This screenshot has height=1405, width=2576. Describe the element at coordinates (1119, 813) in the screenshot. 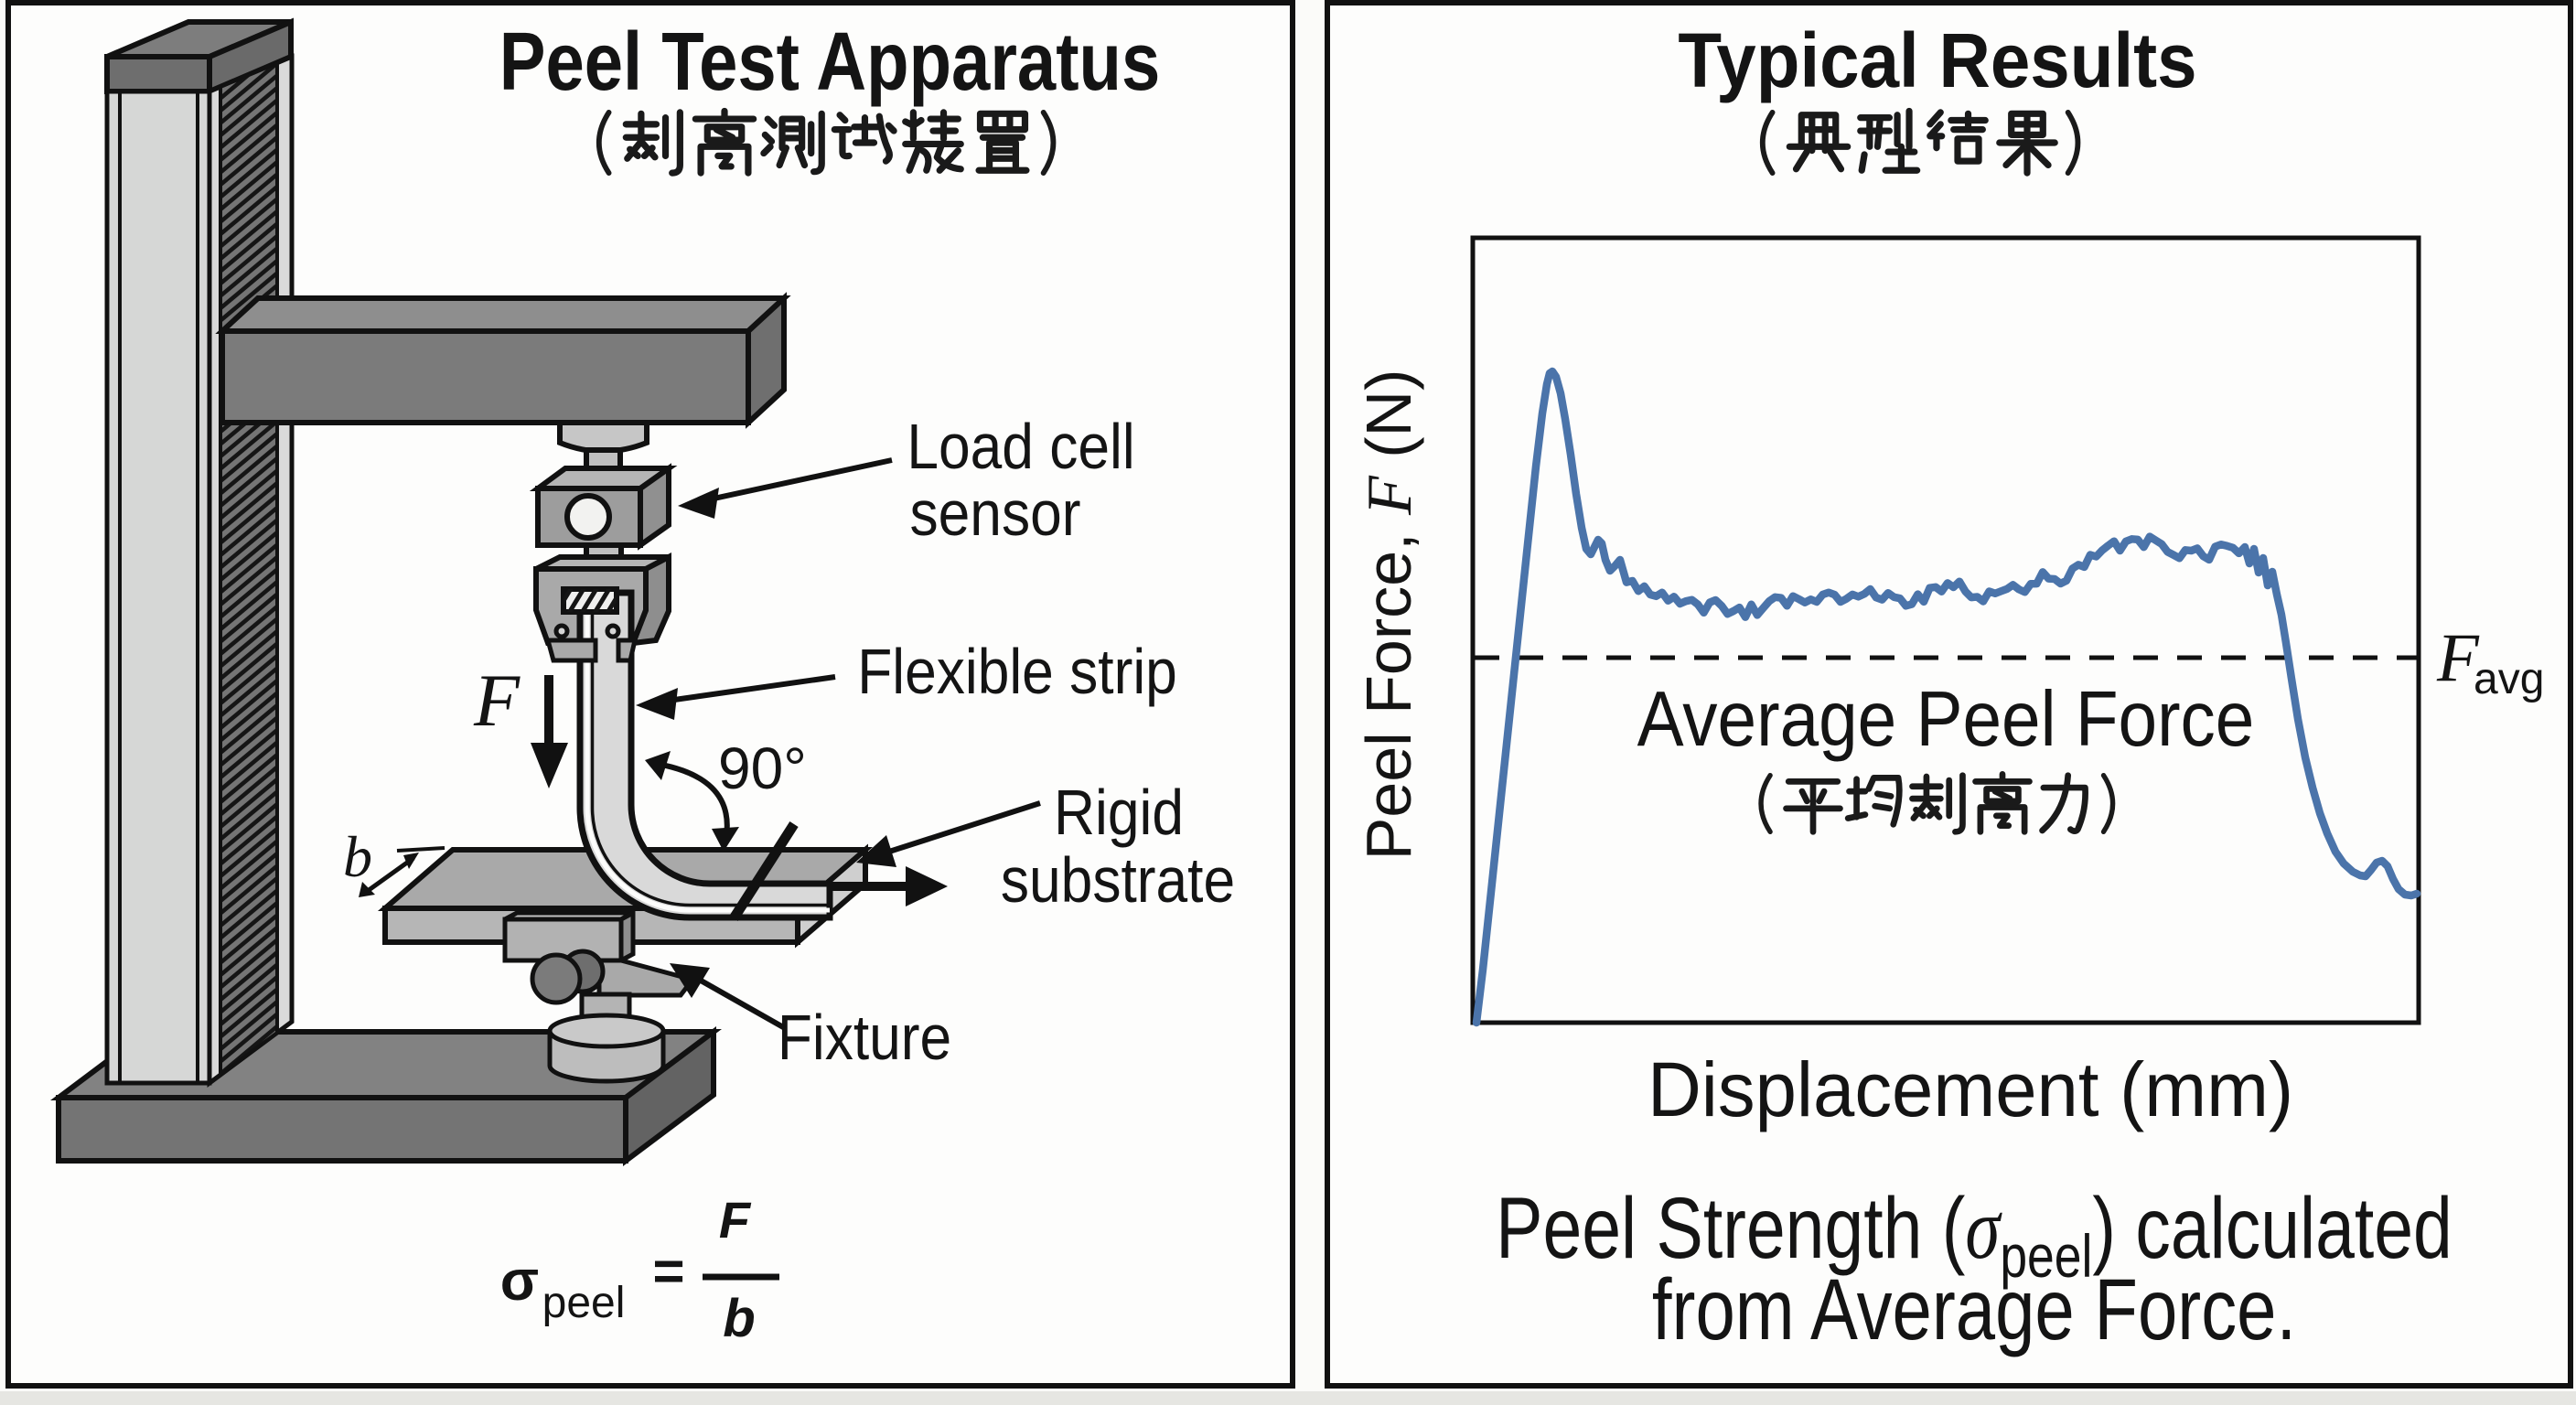

I see `svg-text: Rigid` at that location.